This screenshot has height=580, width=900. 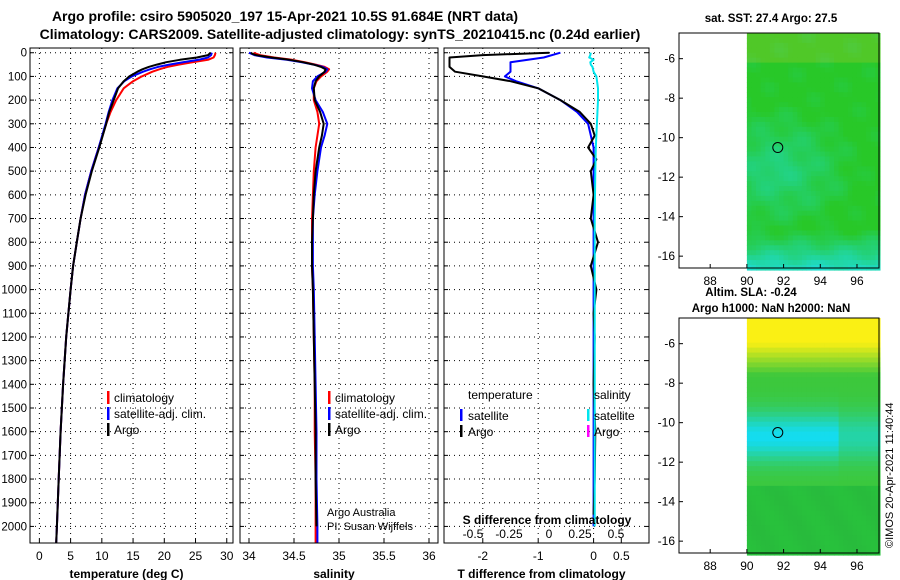 I want to click on x-tick-label: 20, so click(x=165, y=556).